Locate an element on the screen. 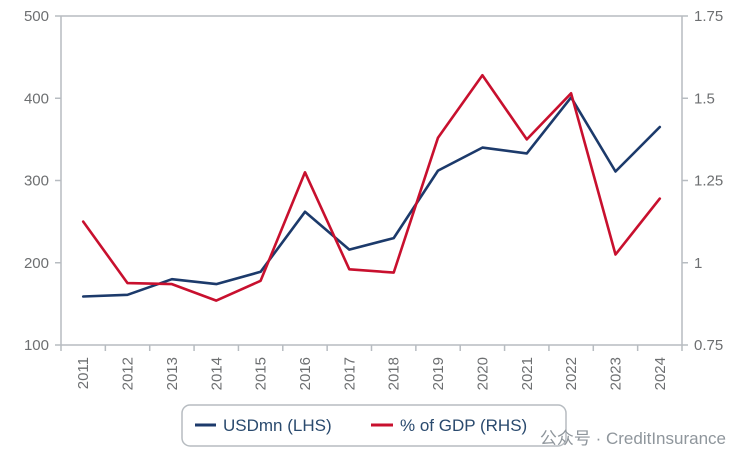 The width and height of the screenshot is (750, 469). x-axis-tick-label: 2022 is located at coordinates (571, 373).